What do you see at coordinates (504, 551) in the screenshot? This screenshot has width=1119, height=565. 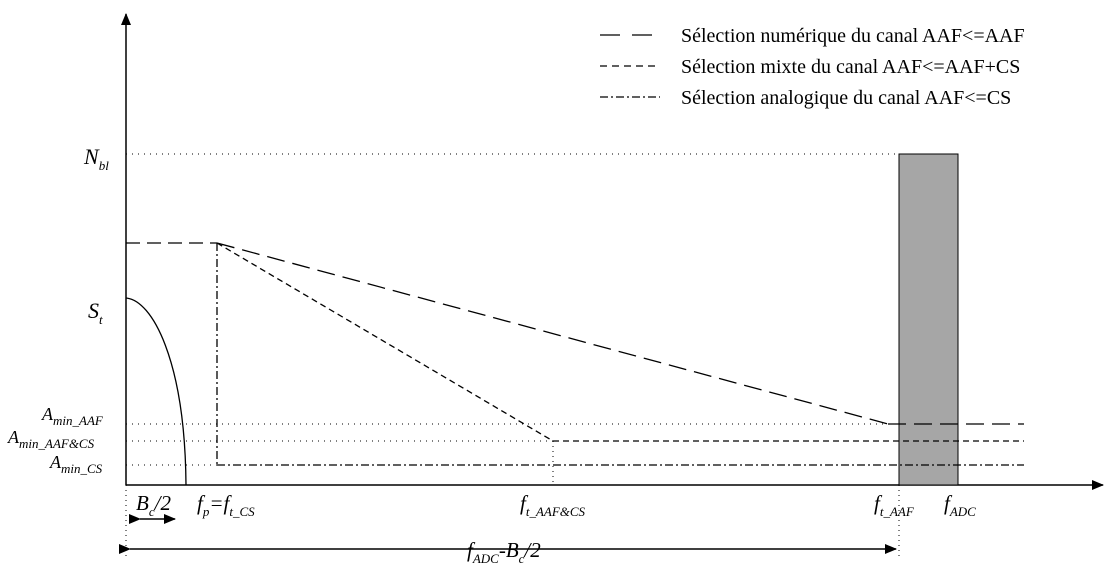 I see `label-fadc-span: fADC-Bc/2` at bounding box center [504, 551].